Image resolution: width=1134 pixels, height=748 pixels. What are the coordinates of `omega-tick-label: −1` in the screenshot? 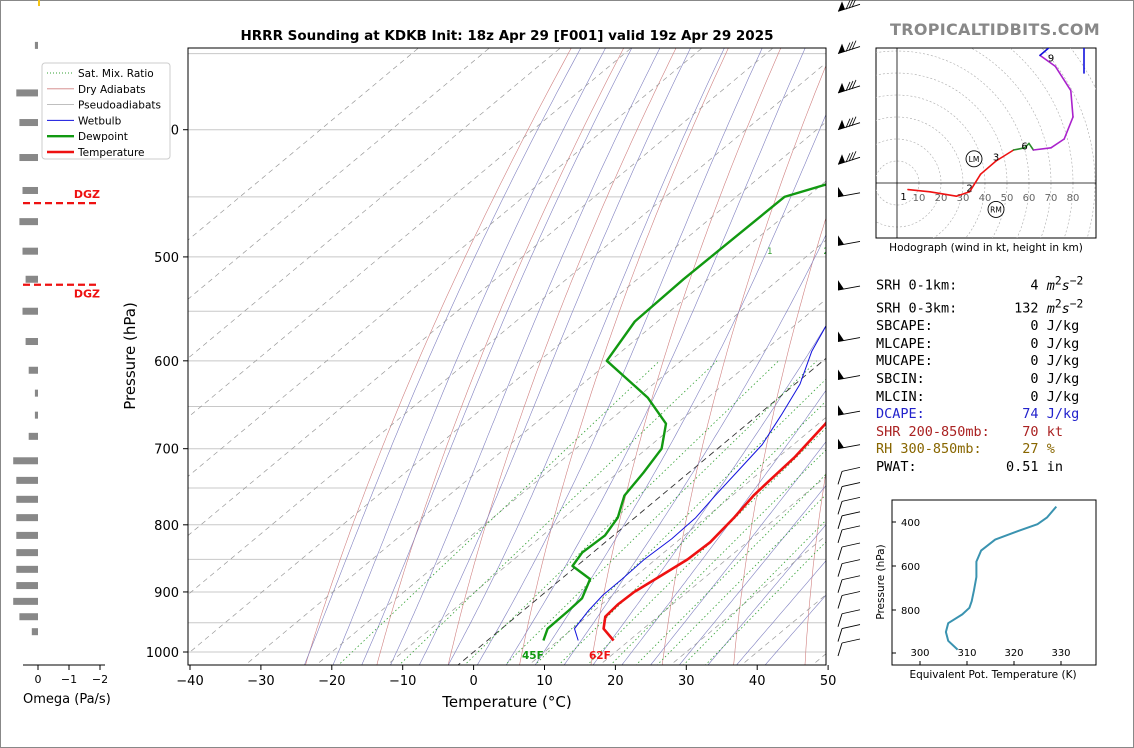 It's located at (69, 679).